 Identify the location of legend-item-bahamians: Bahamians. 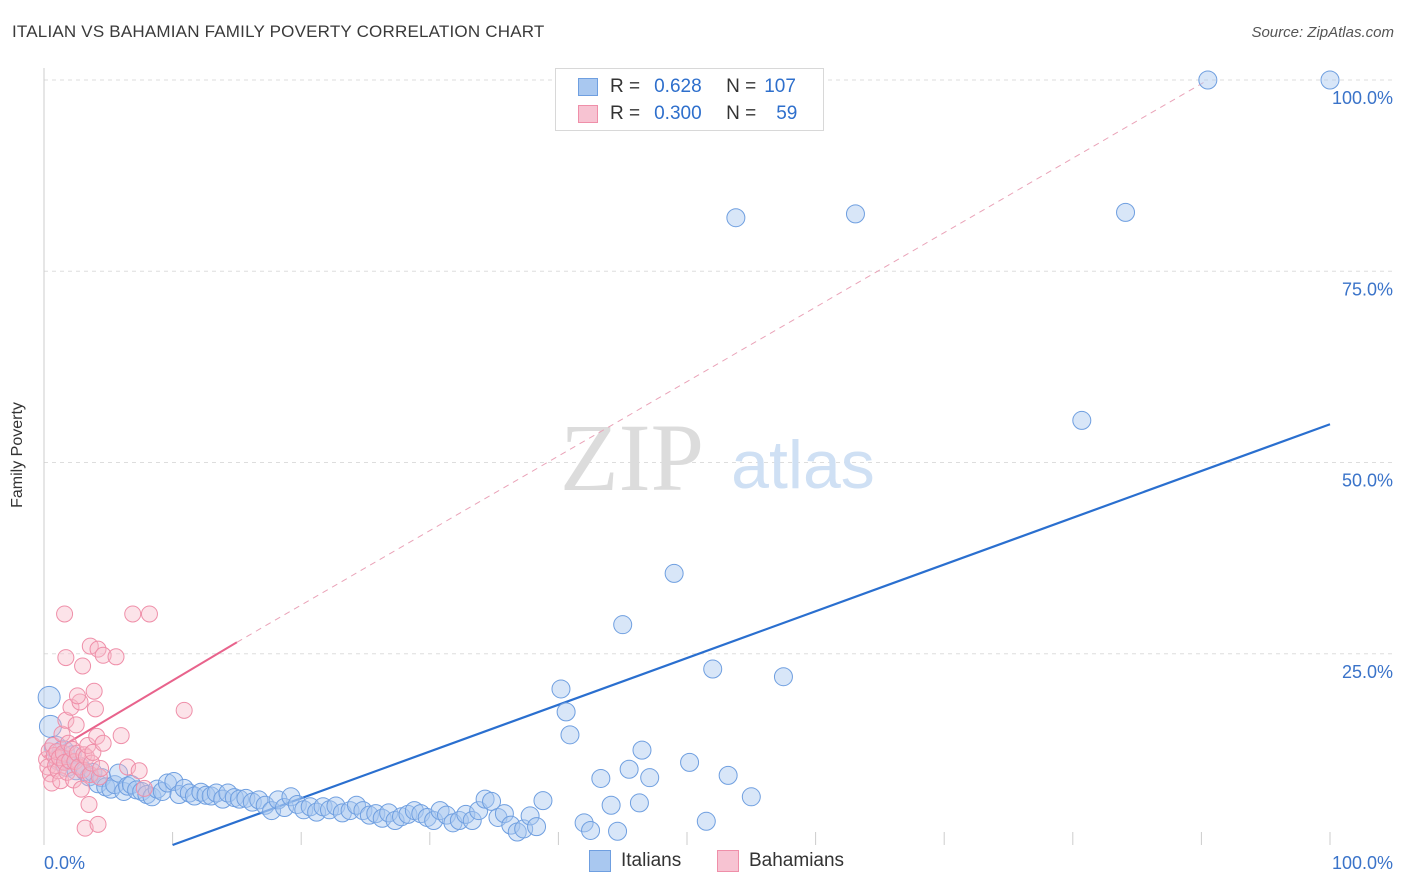
(780, 861).